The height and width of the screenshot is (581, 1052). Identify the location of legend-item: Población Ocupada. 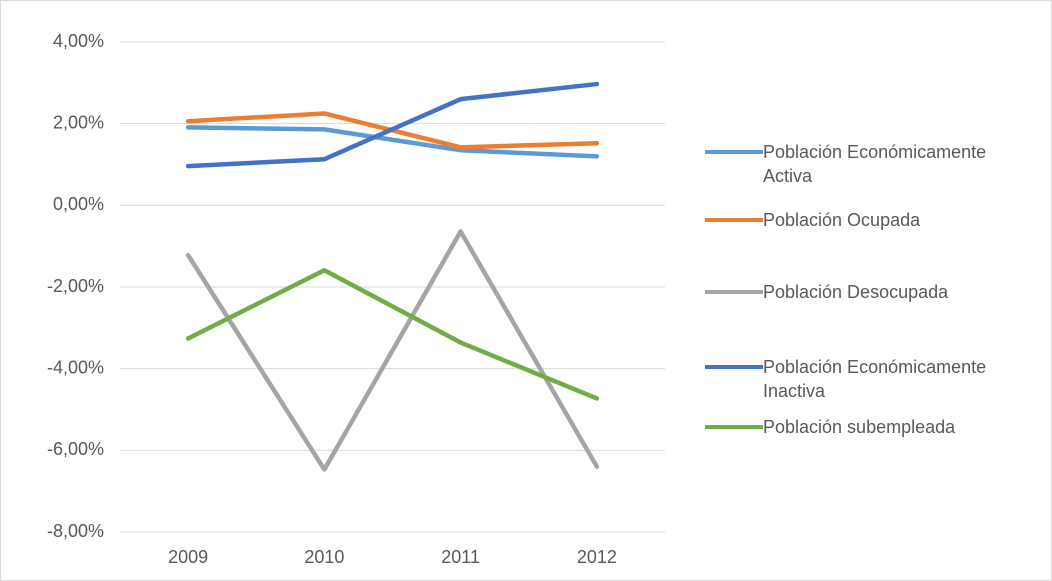
(869, 220).